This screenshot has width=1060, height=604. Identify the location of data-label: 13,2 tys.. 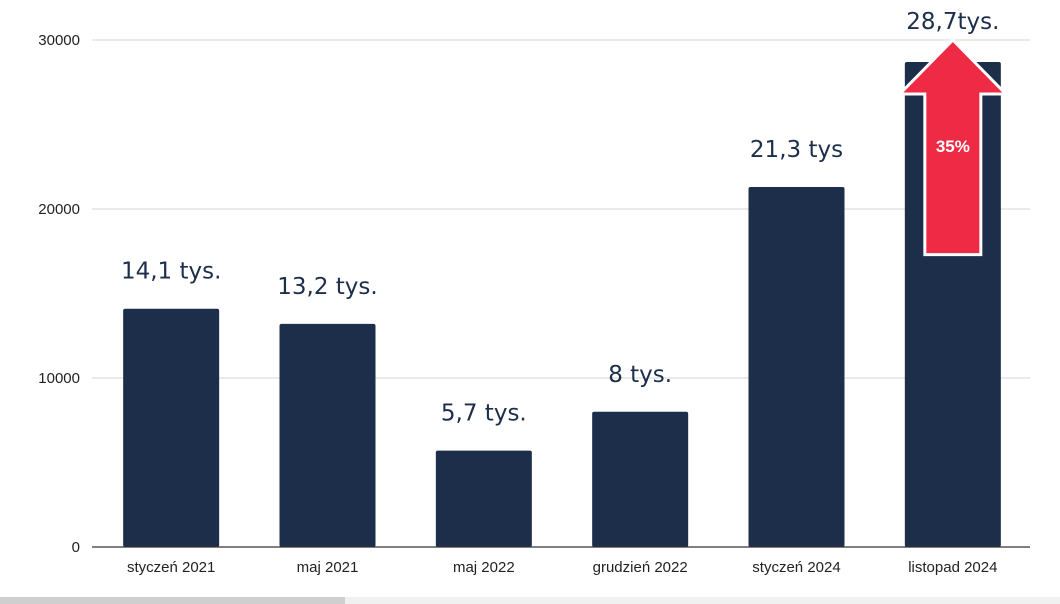
(327, 287).